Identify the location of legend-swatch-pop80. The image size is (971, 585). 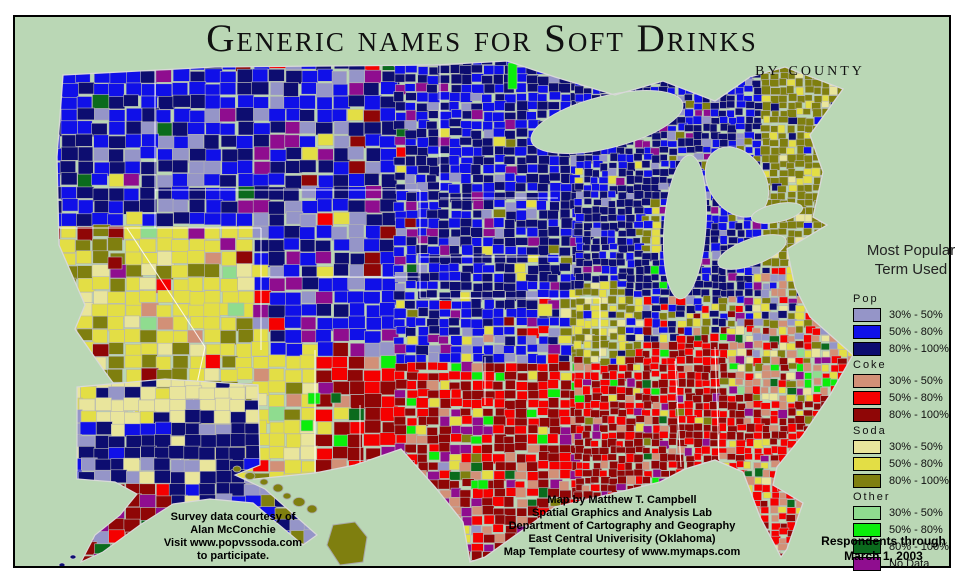
(867, 348).